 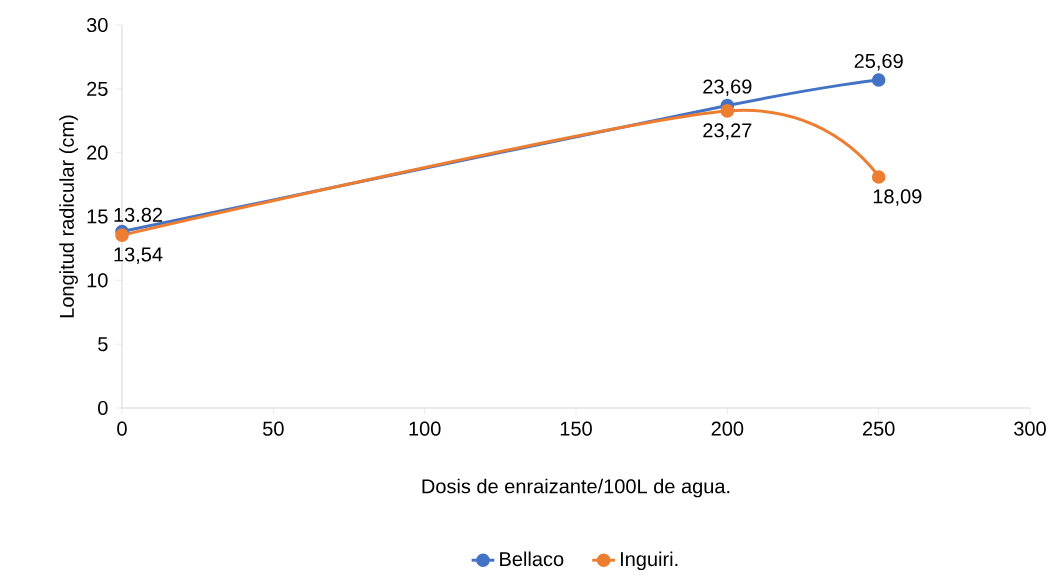 What do you see at coordinates (122, 428) in the screenshot?
I see `x-tick-label: 0` at bounding box center [122, 428].